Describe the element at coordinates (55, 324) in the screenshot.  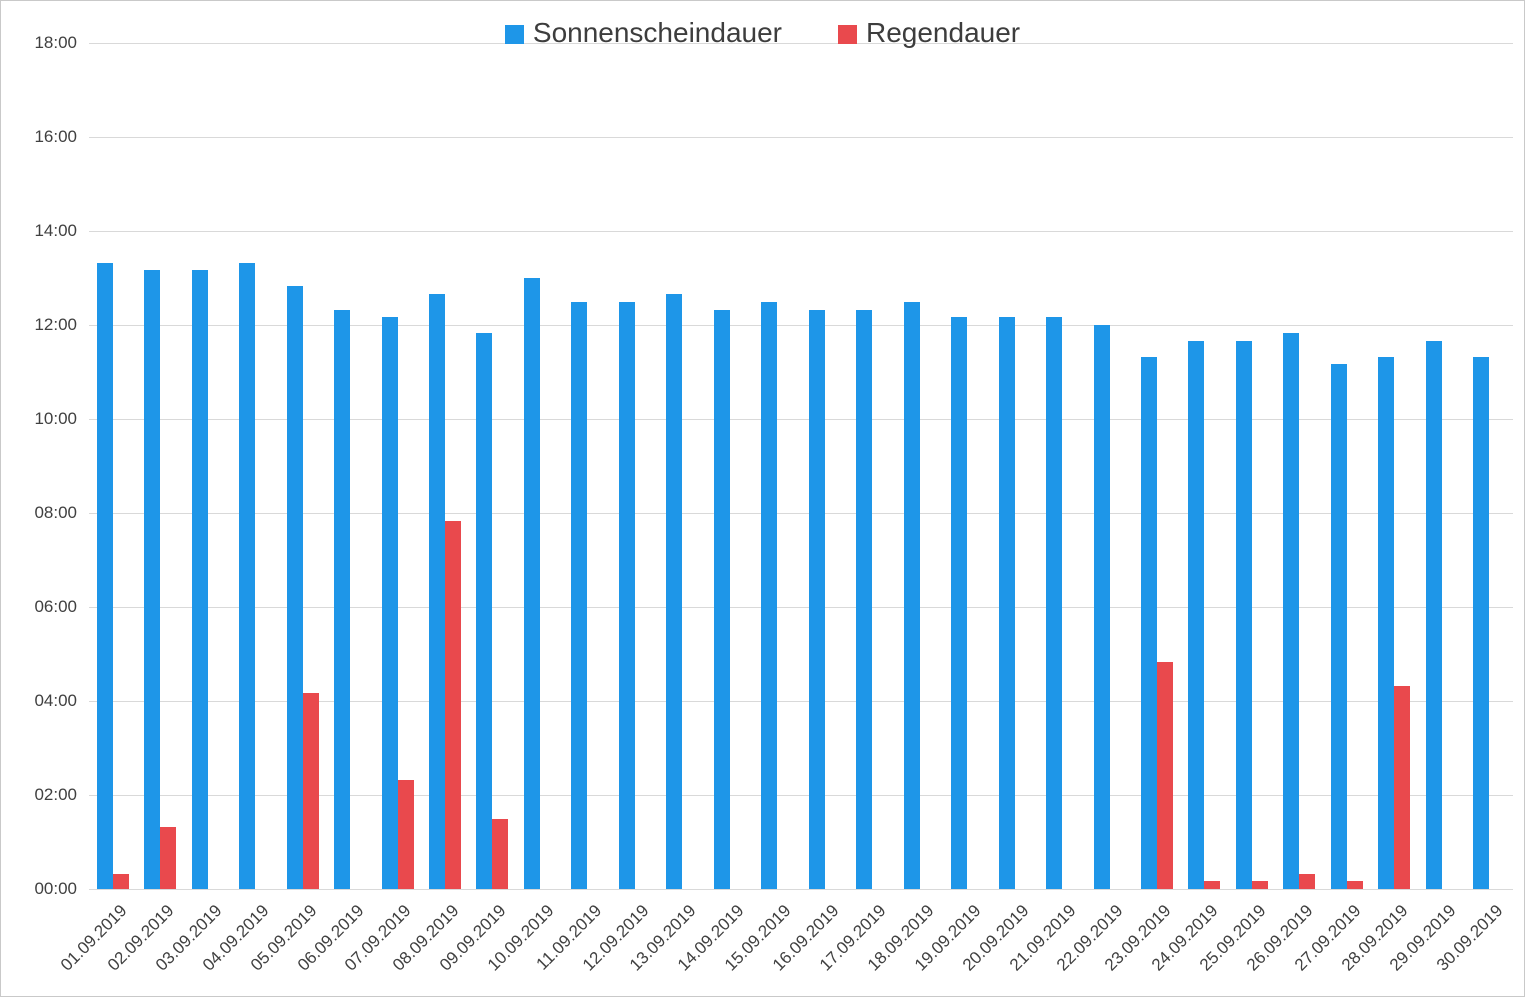
I see `y-tick-label: 12:00` at that location.